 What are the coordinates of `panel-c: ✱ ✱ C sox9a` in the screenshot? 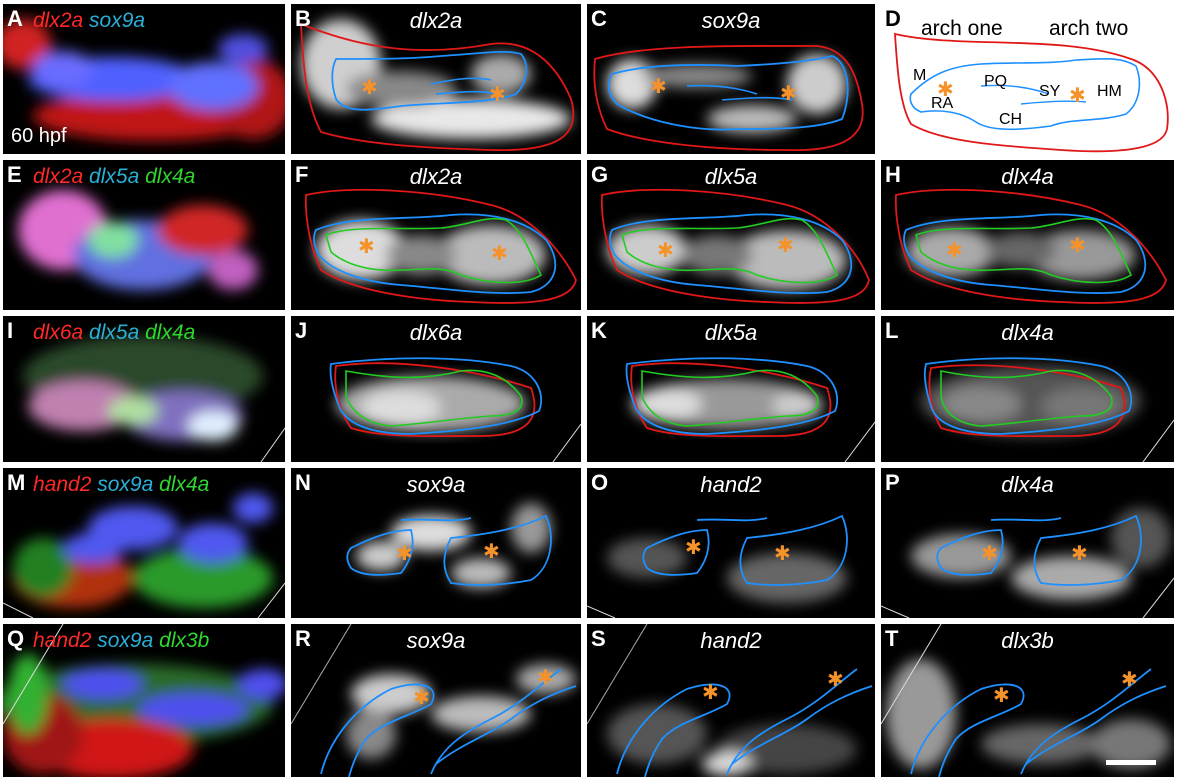 It's located at (731, 79).